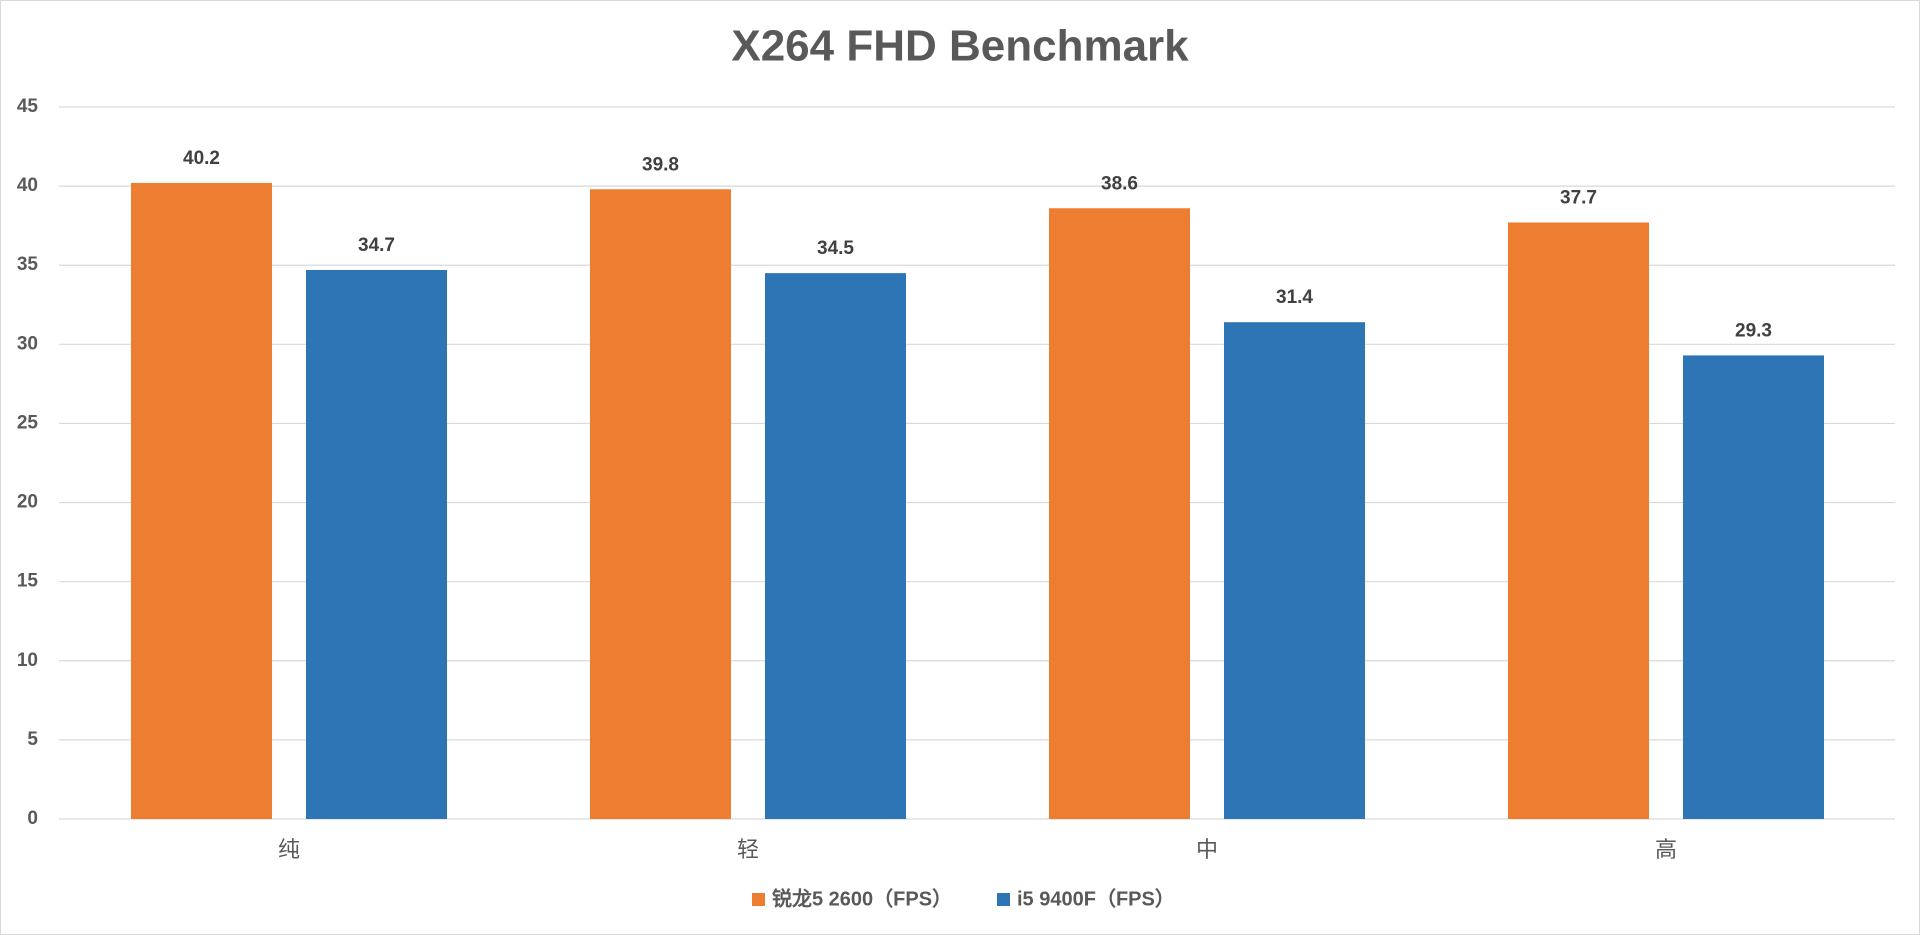 The image size is (1920, 935). I want to click on x-tick-label: 中, so click(1207, 849).